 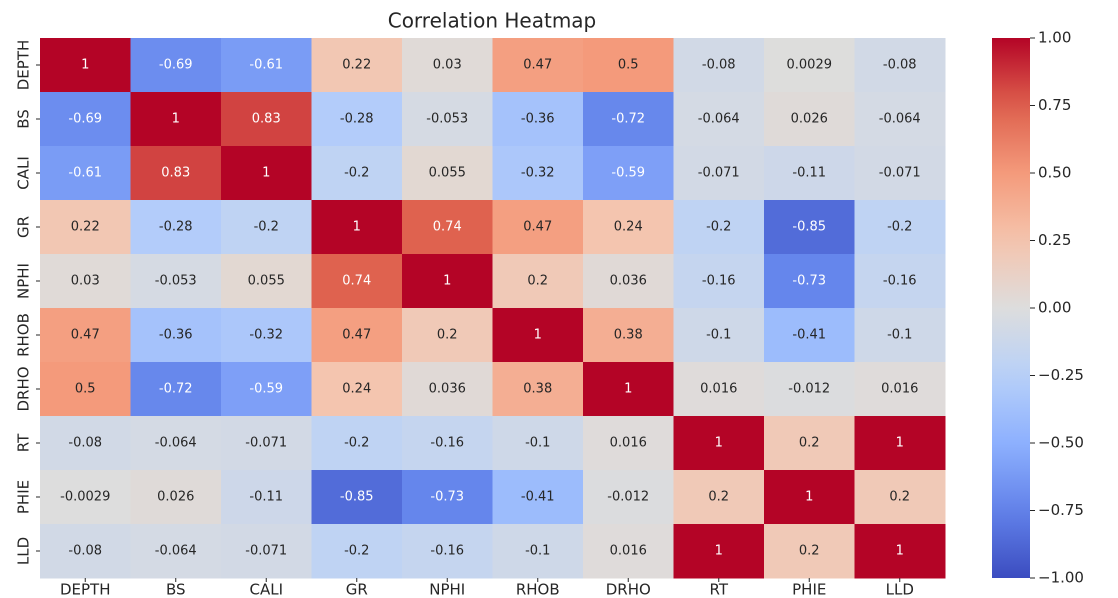 I want to click on chart-title: Correlation Heatmap, so click(x=492, y=21).